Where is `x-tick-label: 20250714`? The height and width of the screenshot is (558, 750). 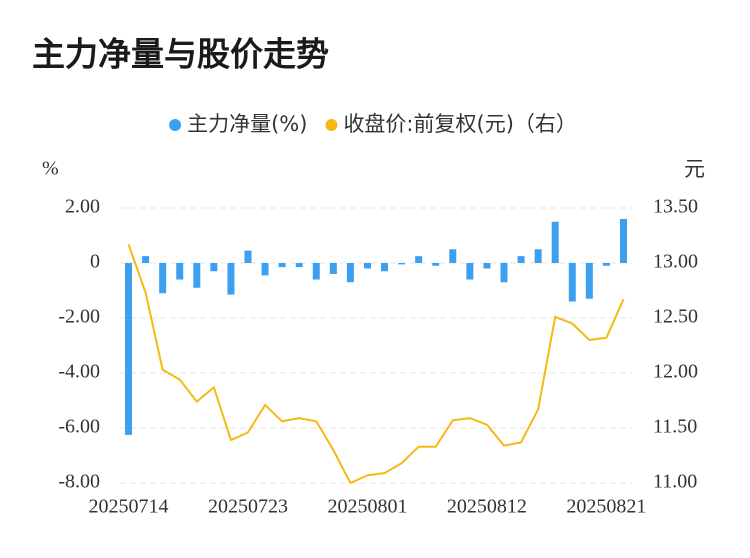
x-tick-label: 20250714 is located at coordinates (129, 507).